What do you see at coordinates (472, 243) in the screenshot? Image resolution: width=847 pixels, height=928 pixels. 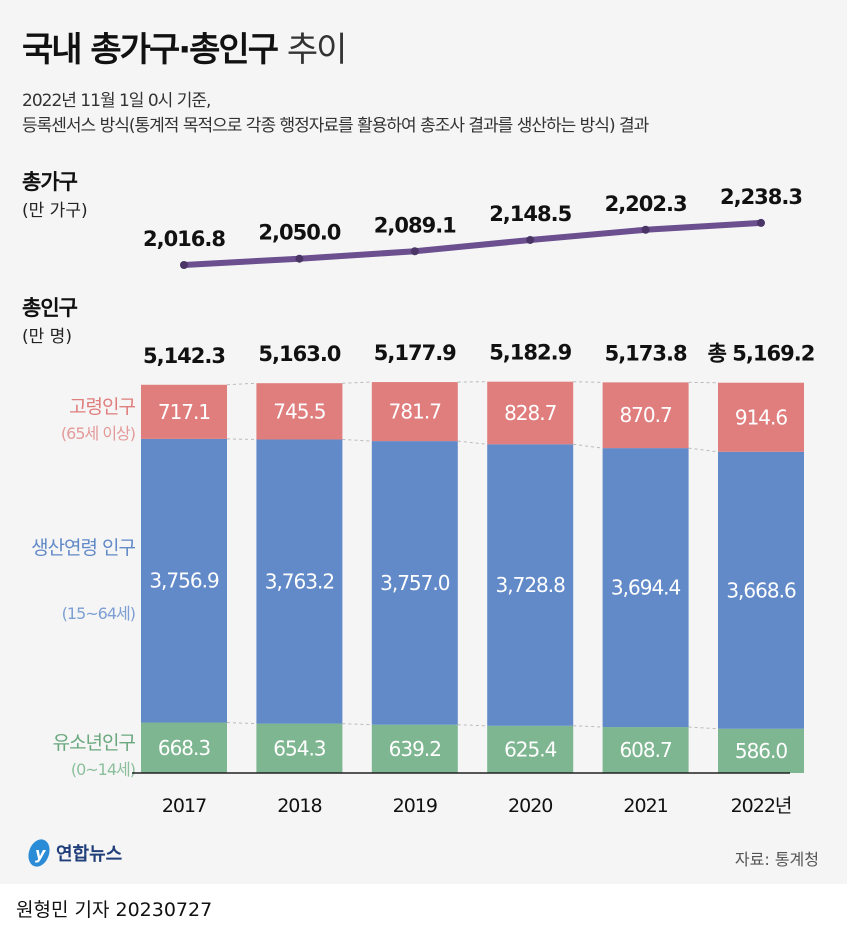 I see `households-line` at bounding box center [472, 243].